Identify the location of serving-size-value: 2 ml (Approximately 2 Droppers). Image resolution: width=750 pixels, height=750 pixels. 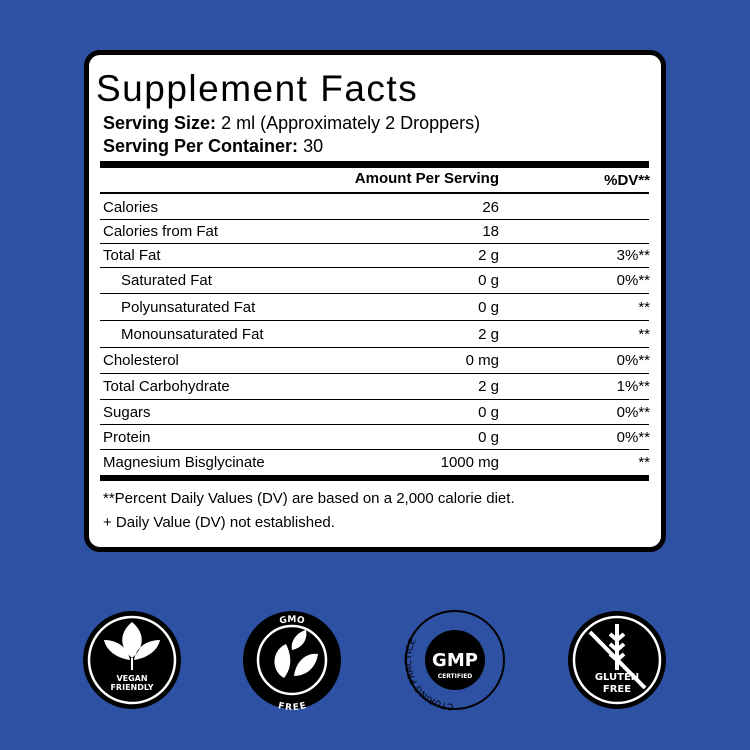
(351, 123).